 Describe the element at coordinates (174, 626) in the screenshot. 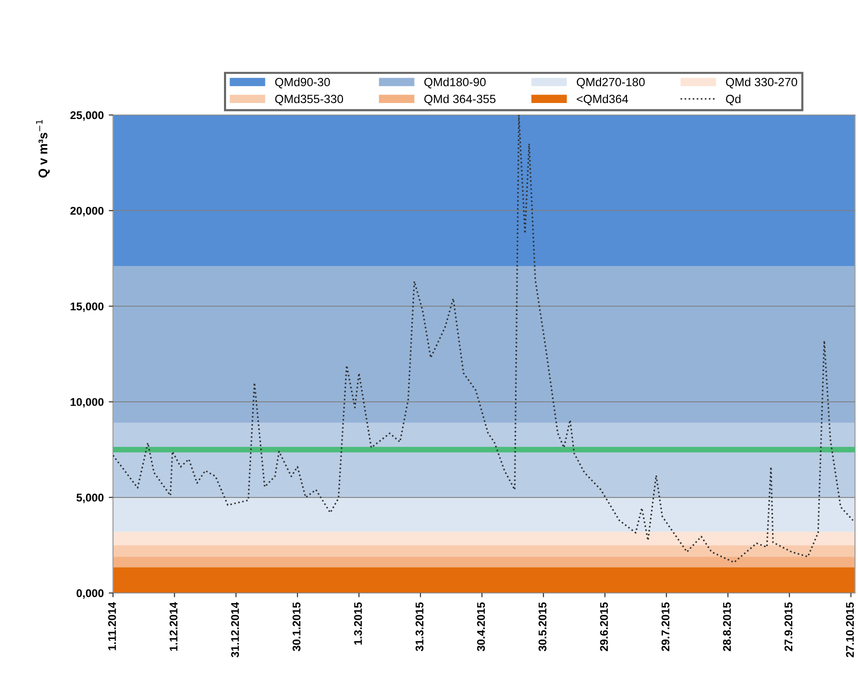

I see `x-tick-label: 1.12.2014` at that location.